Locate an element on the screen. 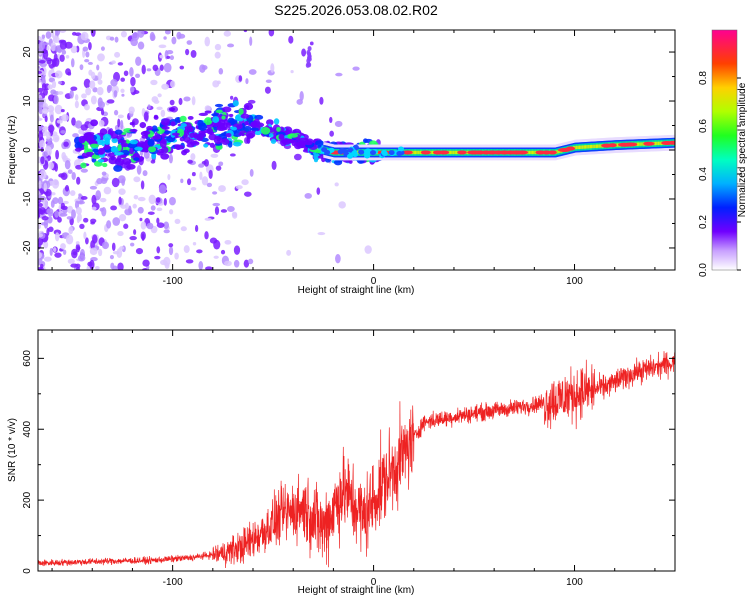 The height and width of the screenshot is (600, 750). x-tick-label: 100 is located at coordinates (574, 281).